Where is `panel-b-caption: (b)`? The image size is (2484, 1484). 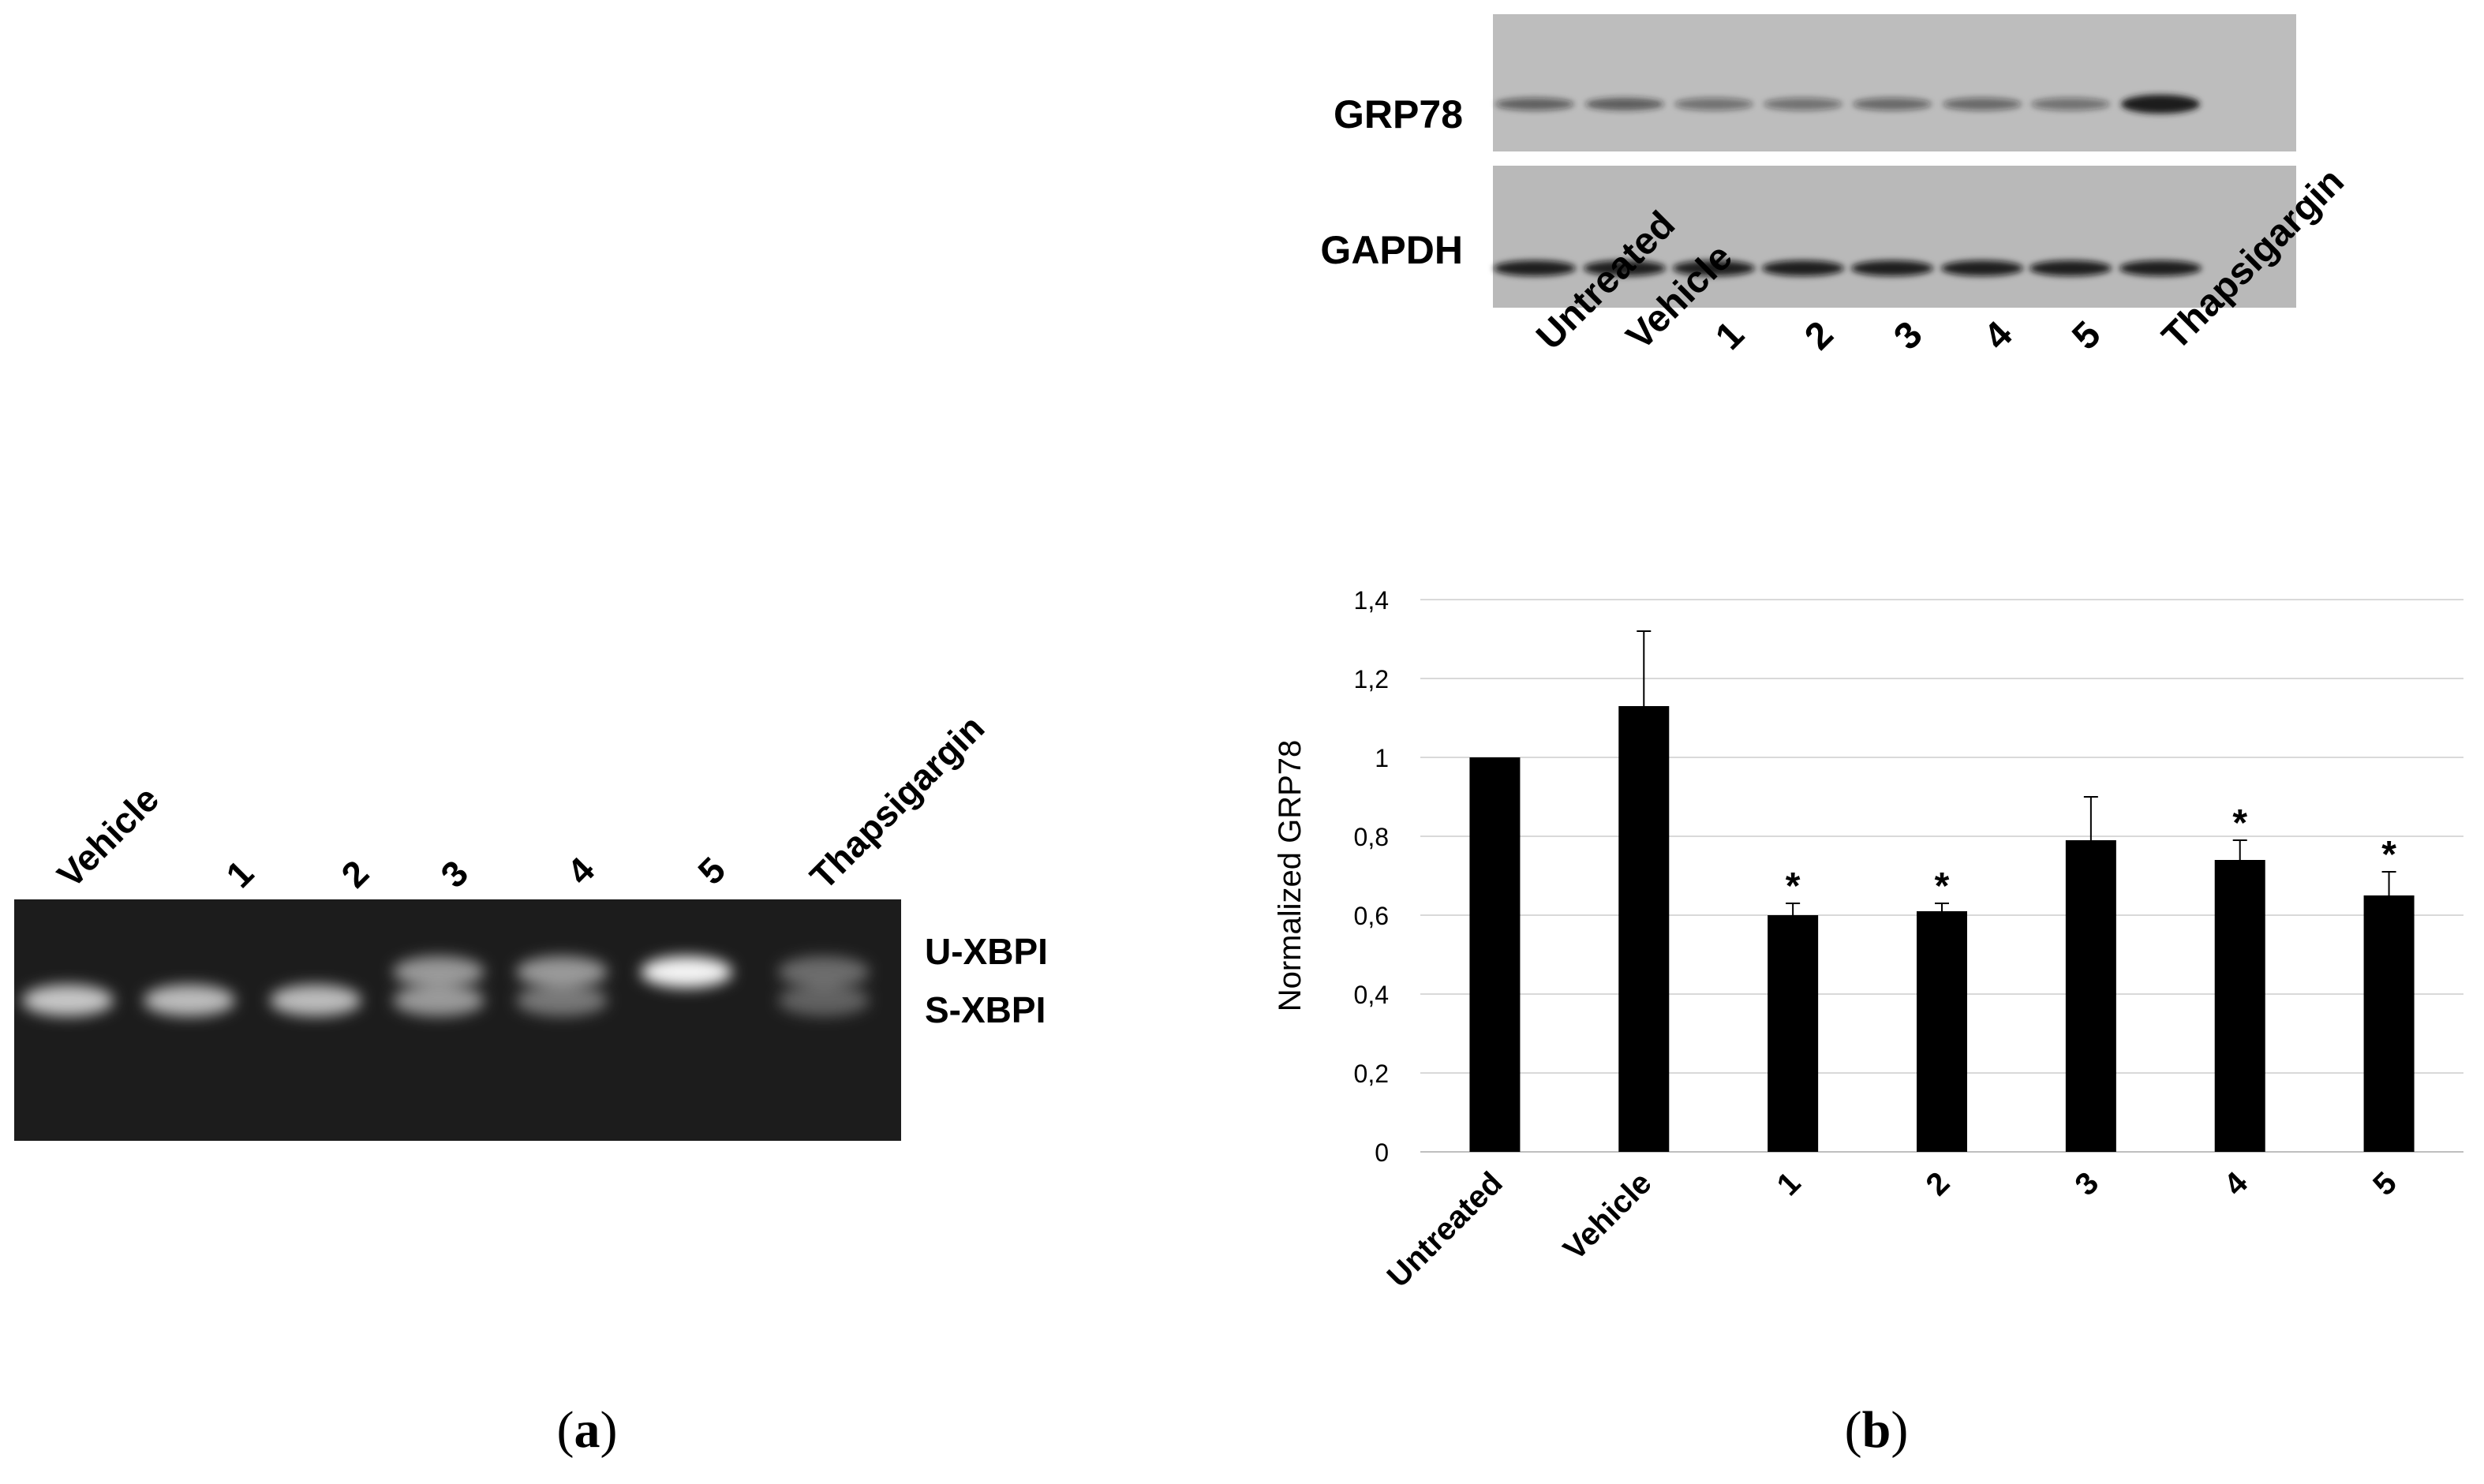
panel-b-caption: (b) is located at coordinates (1877, 1430).